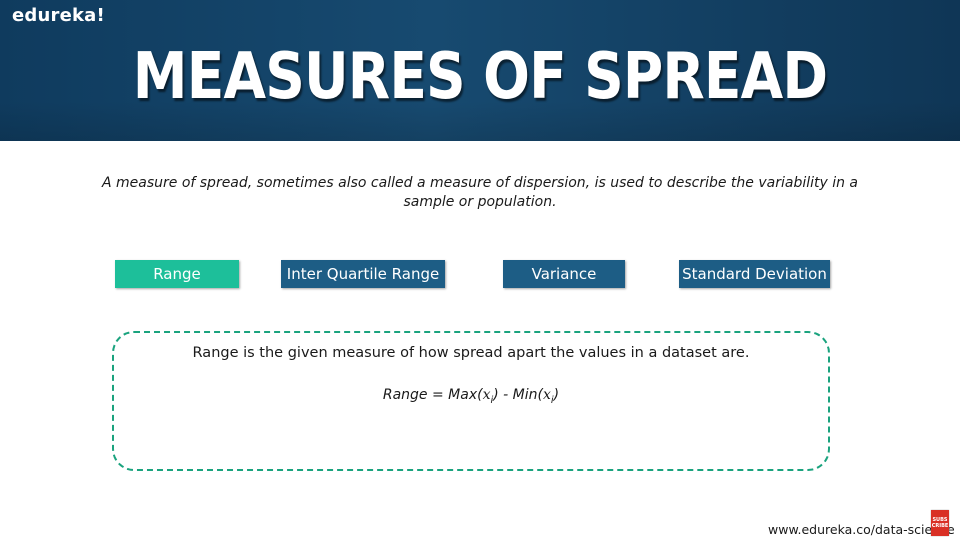 The height and width of the screenshot is (540, 960). I want to click on footer-url: www.edureka.co/data-science, so click(861, 529).